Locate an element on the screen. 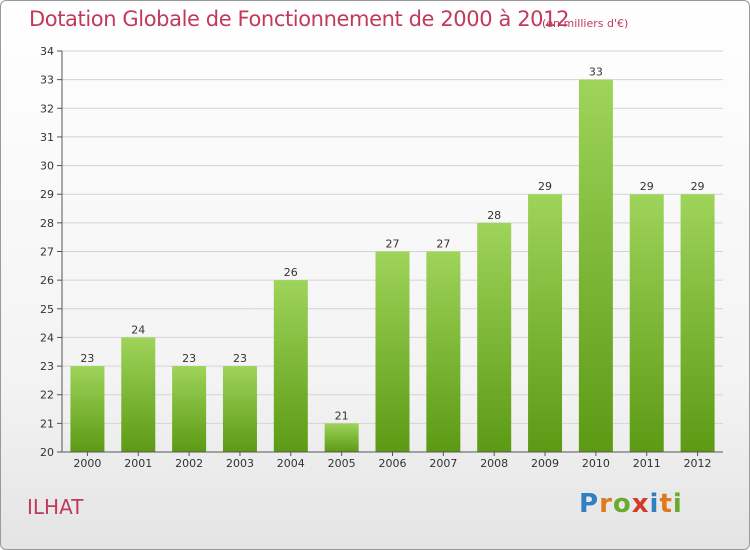  y-tick-label: 27 is located at coordinates (47, 252).